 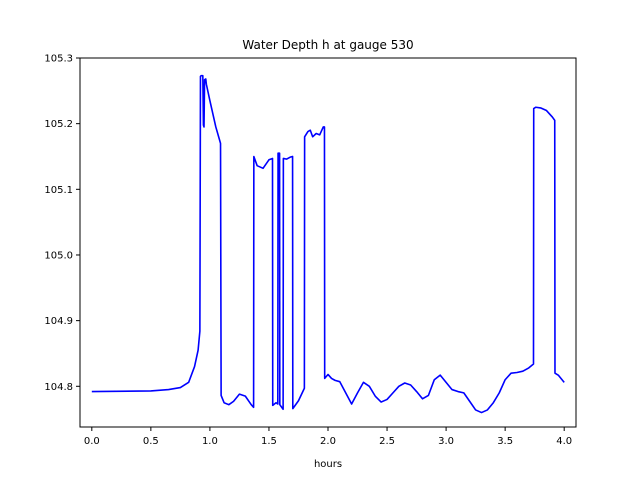 I want to click on y-tick-label: 104.9, so click(x=58, y=321).